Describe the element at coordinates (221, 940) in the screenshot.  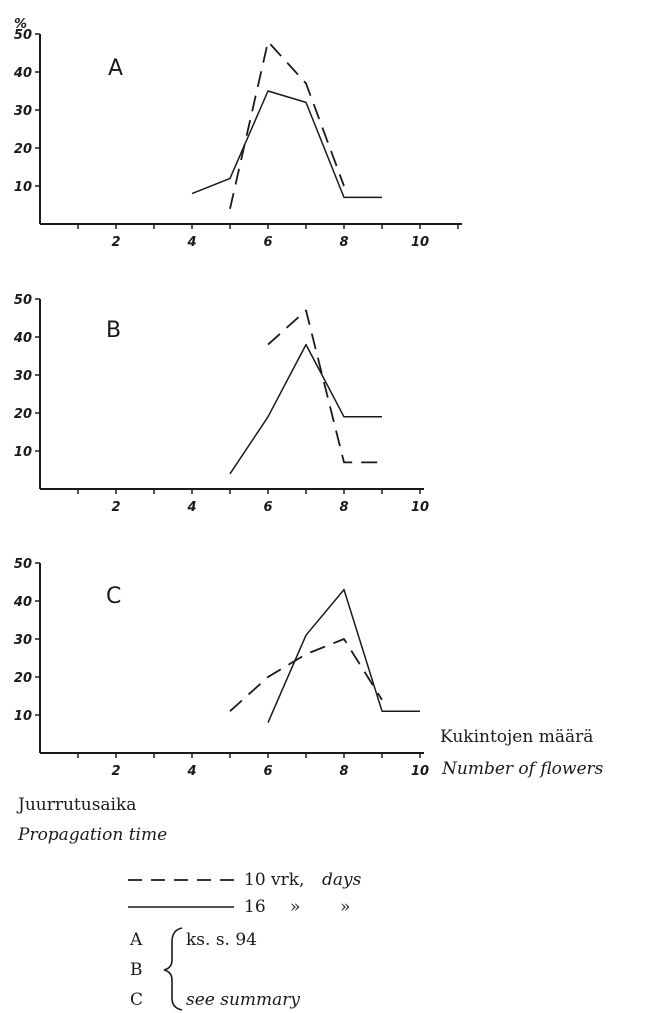
I see `note-reference-finnish: ks. s. 94` at that location.